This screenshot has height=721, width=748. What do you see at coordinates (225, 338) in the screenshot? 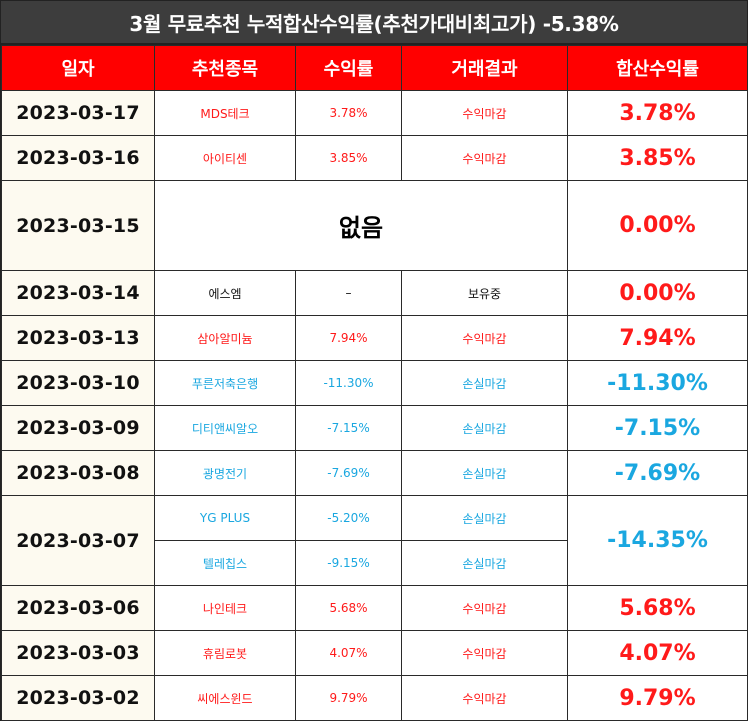
I see `row-stock: 삼아알미늄` at bounding box center [225, 338].